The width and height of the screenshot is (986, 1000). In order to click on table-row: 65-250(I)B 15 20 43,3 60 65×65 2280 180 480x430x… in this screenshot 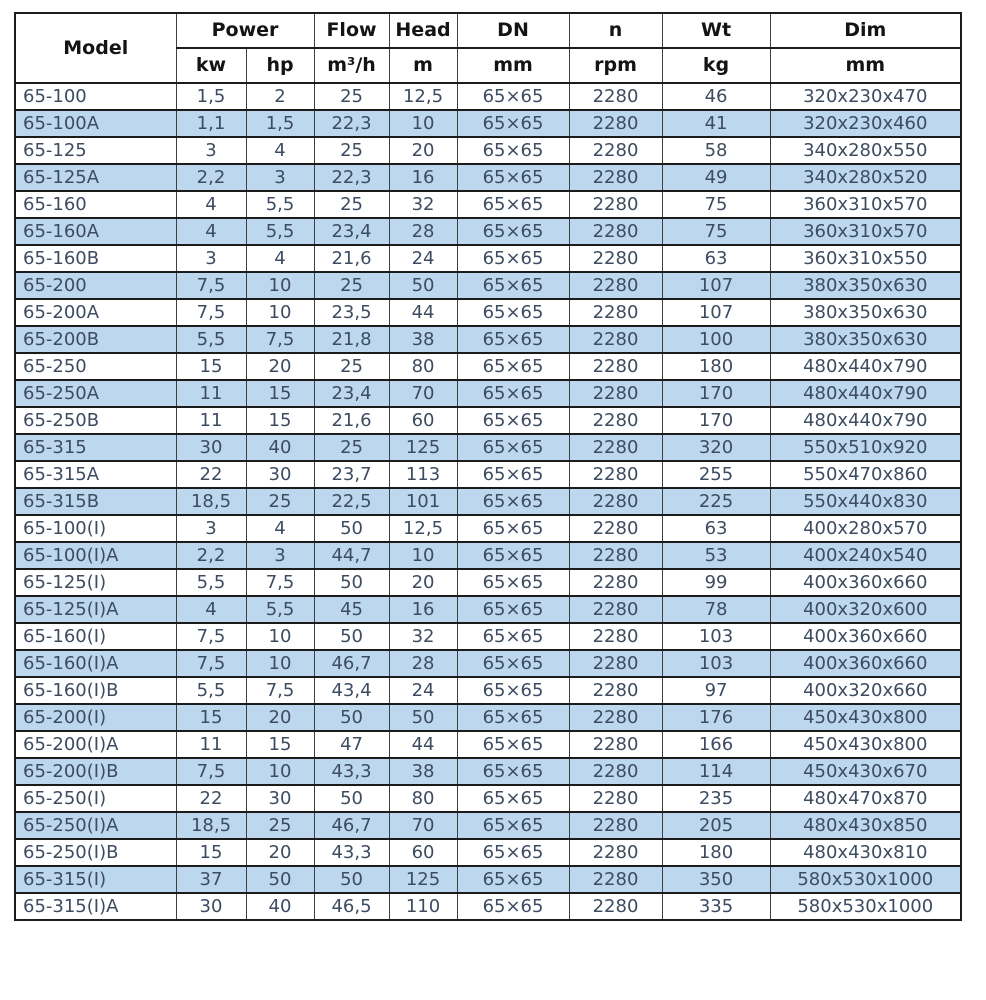, I will do `click(488, 852)`.